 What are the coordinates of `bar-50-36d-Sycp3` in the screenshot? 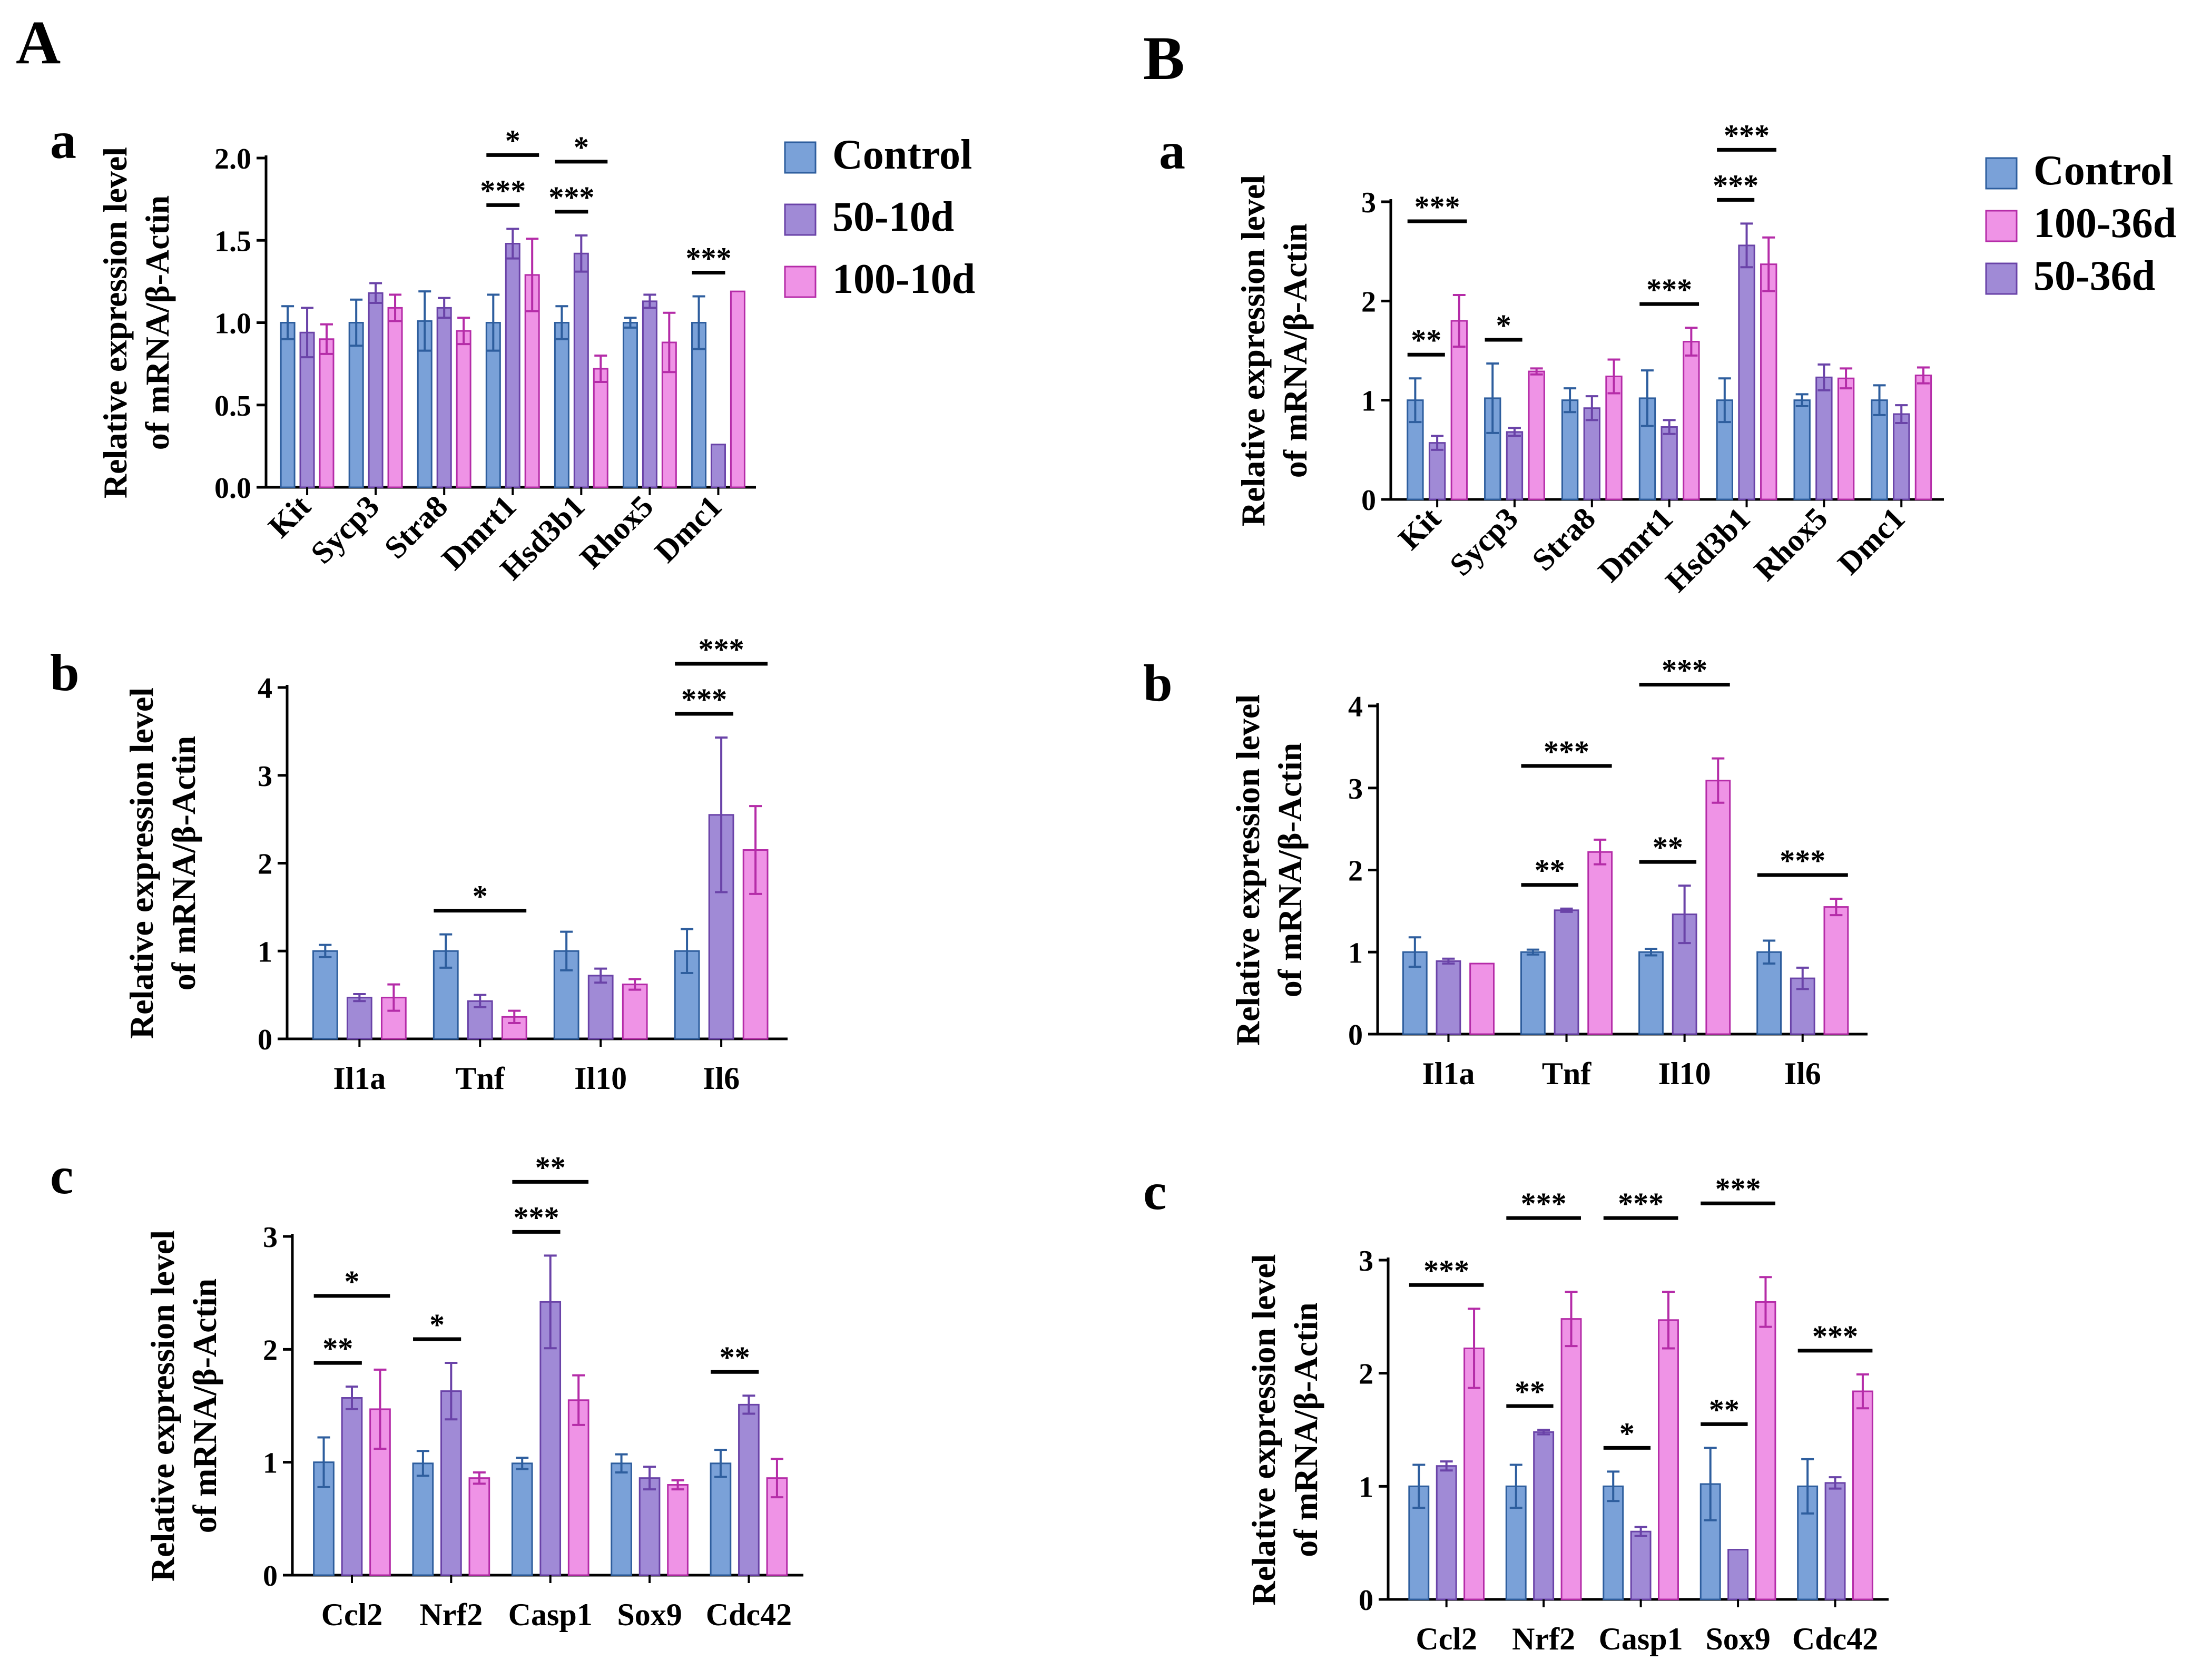 It's located at (1515, 465).